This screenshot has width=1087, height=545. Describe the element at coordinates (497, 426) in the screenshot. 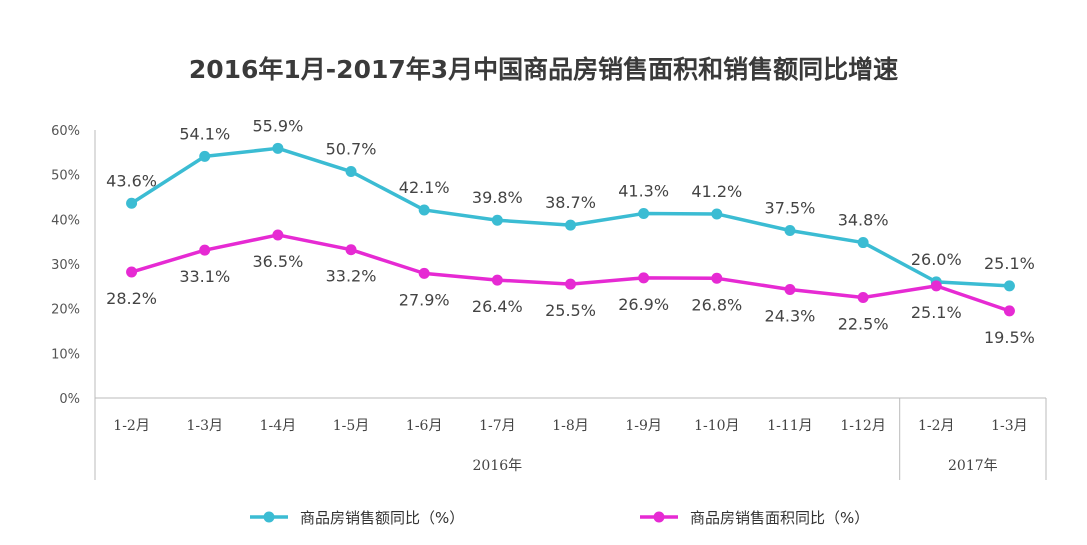

I see `x-tick-label: 1-7月` at that location.